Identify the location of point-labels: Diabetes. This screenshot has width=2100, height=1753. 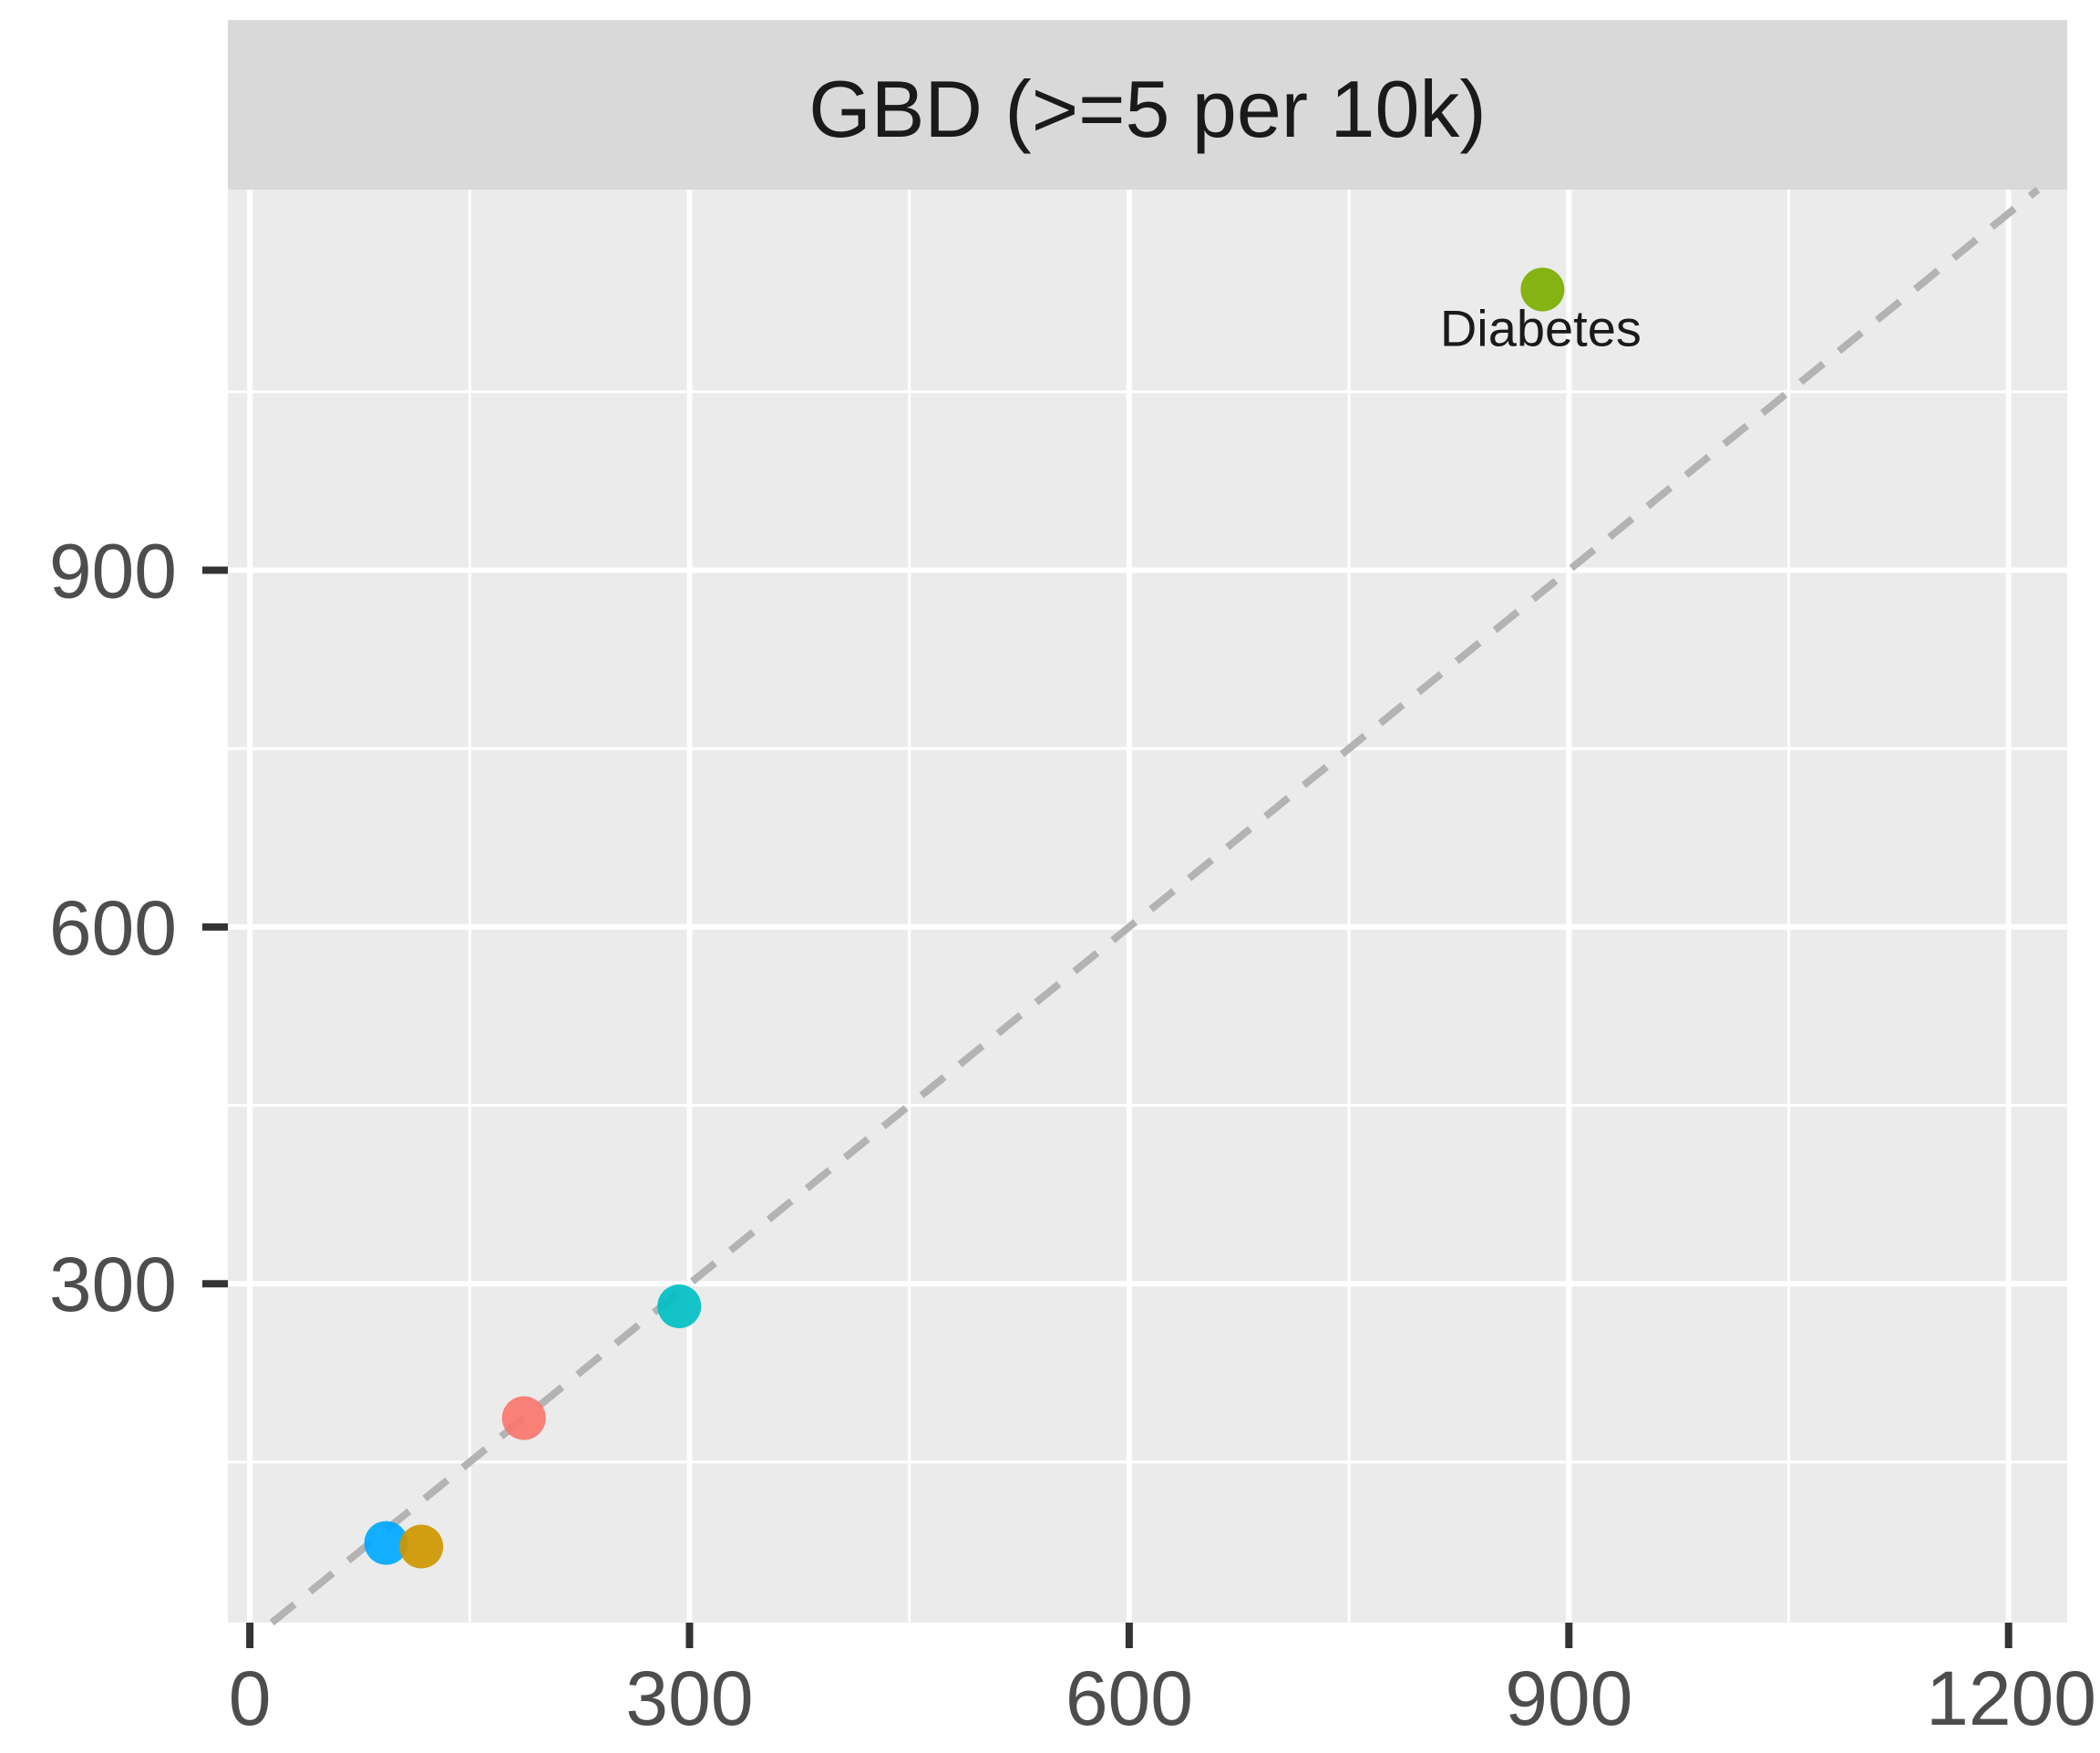
(1541, 328).